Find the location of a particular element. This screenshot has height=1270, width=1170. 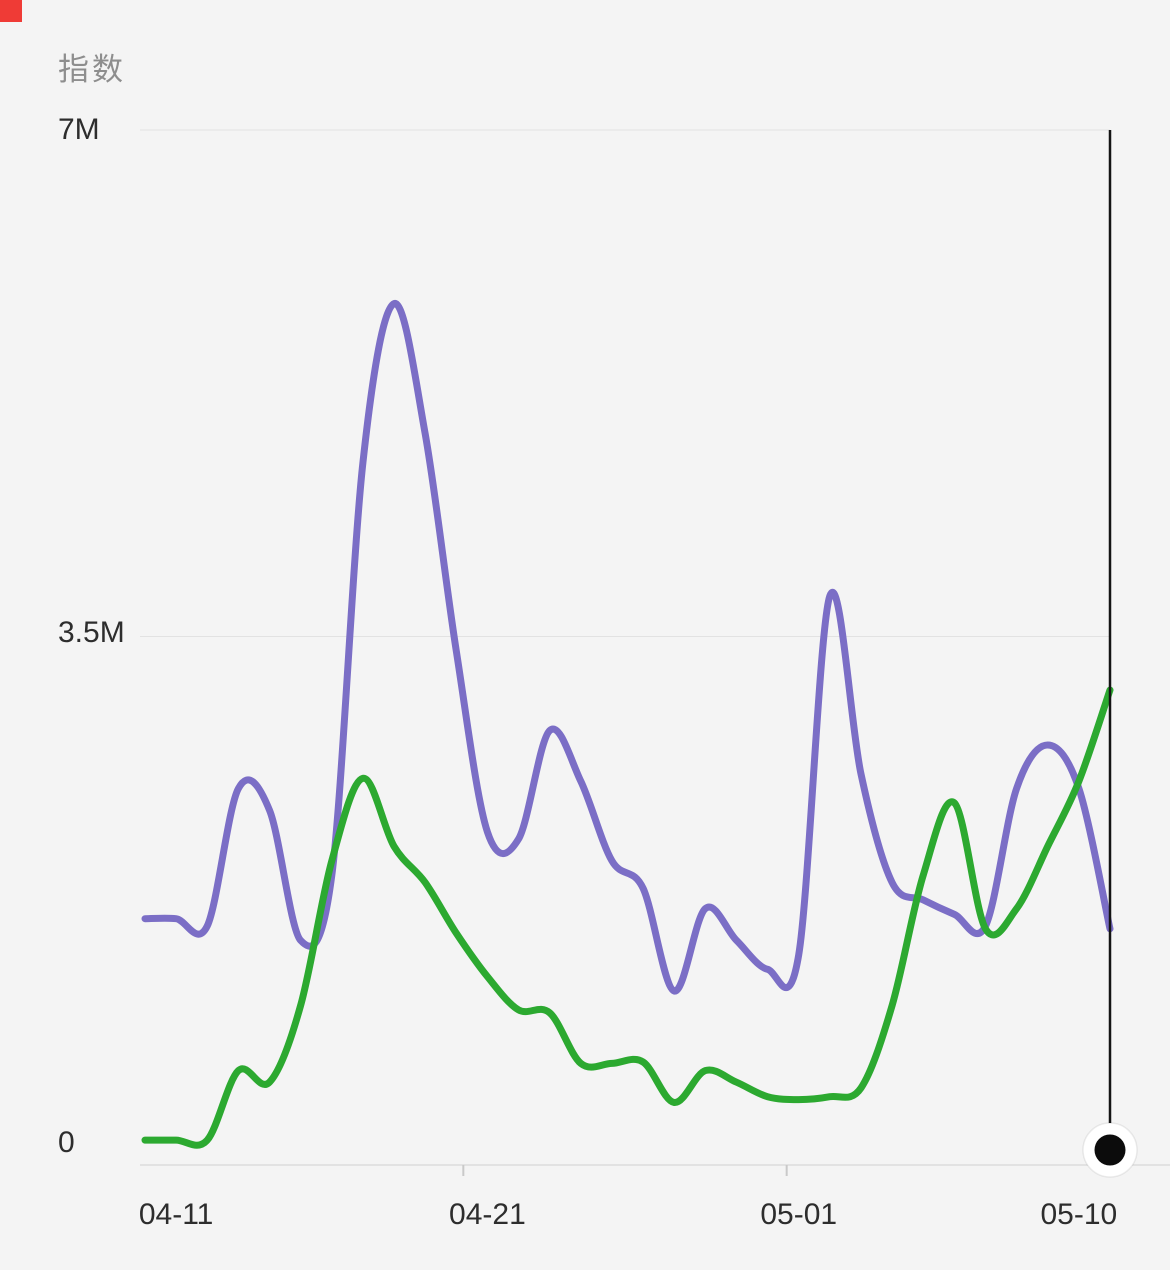

x-axis-label-05-01: 05-01 is located at coordinates (799, 1214).